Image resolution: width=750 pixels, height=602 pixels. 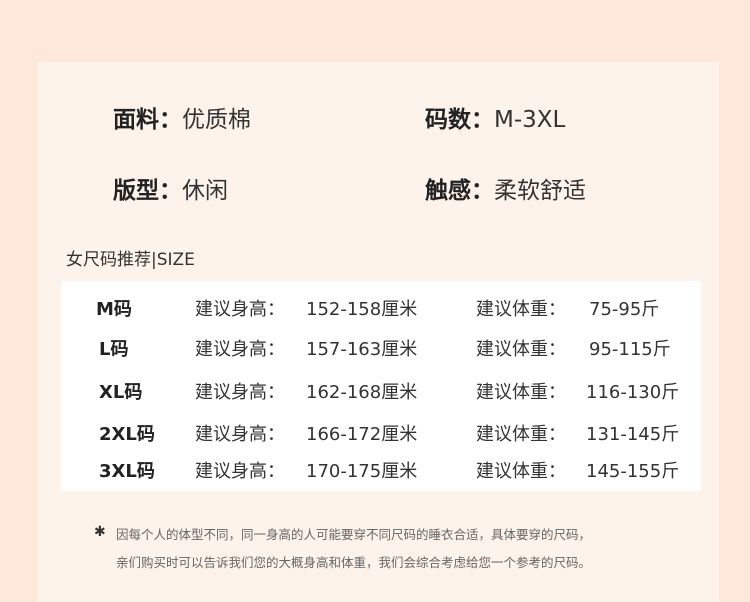 What do you see at coordinates (540, 191) in the screenshot?
I see `attr-value: 柔软舒适` at bounding box center [540, 191].